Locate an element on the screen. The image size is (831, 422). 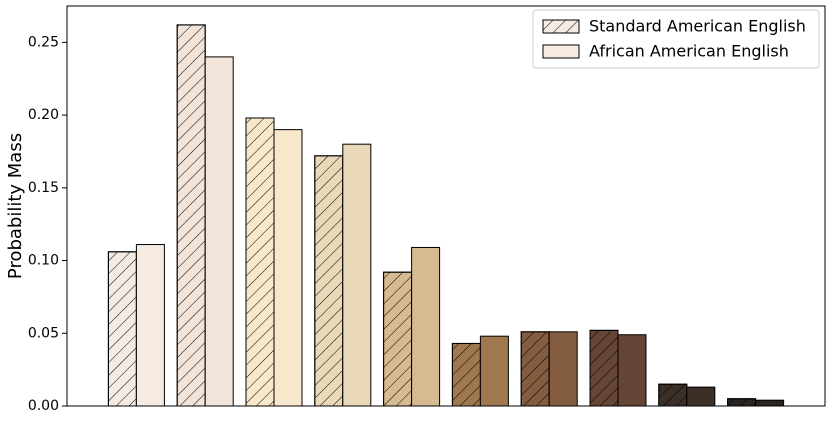
legend-label: Standard American English is located at coordinates (697, 26).